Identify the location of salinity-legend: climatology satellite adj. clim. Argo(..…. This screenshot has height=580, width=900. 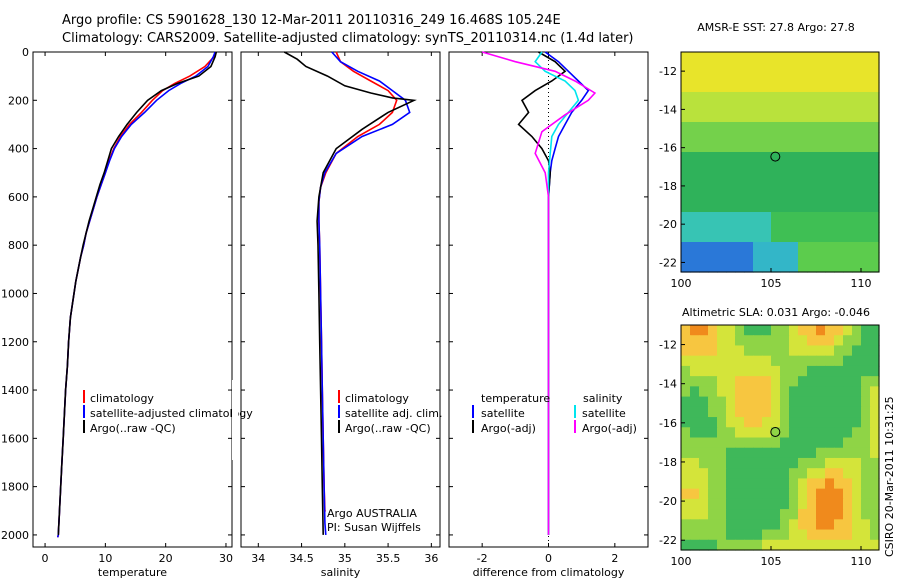
(384, 462).